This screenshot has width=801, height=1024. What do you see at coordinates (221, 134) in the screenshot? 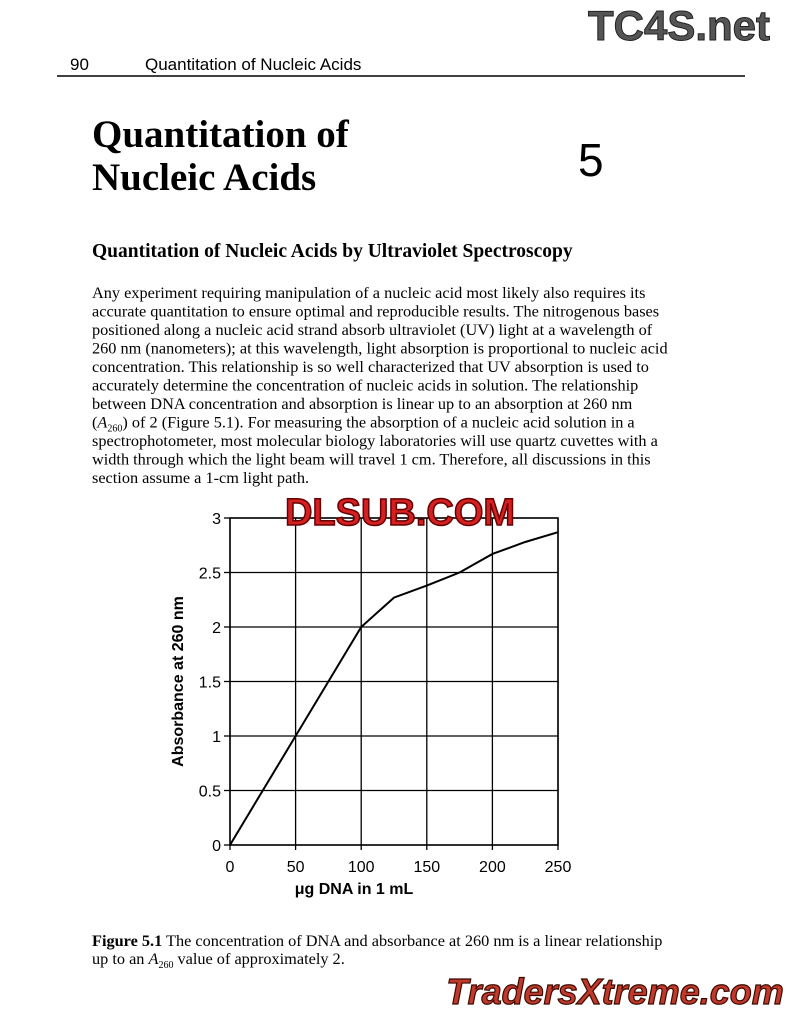
I see `chapter-title: Quantitation of` at bounding box center [221, 134].